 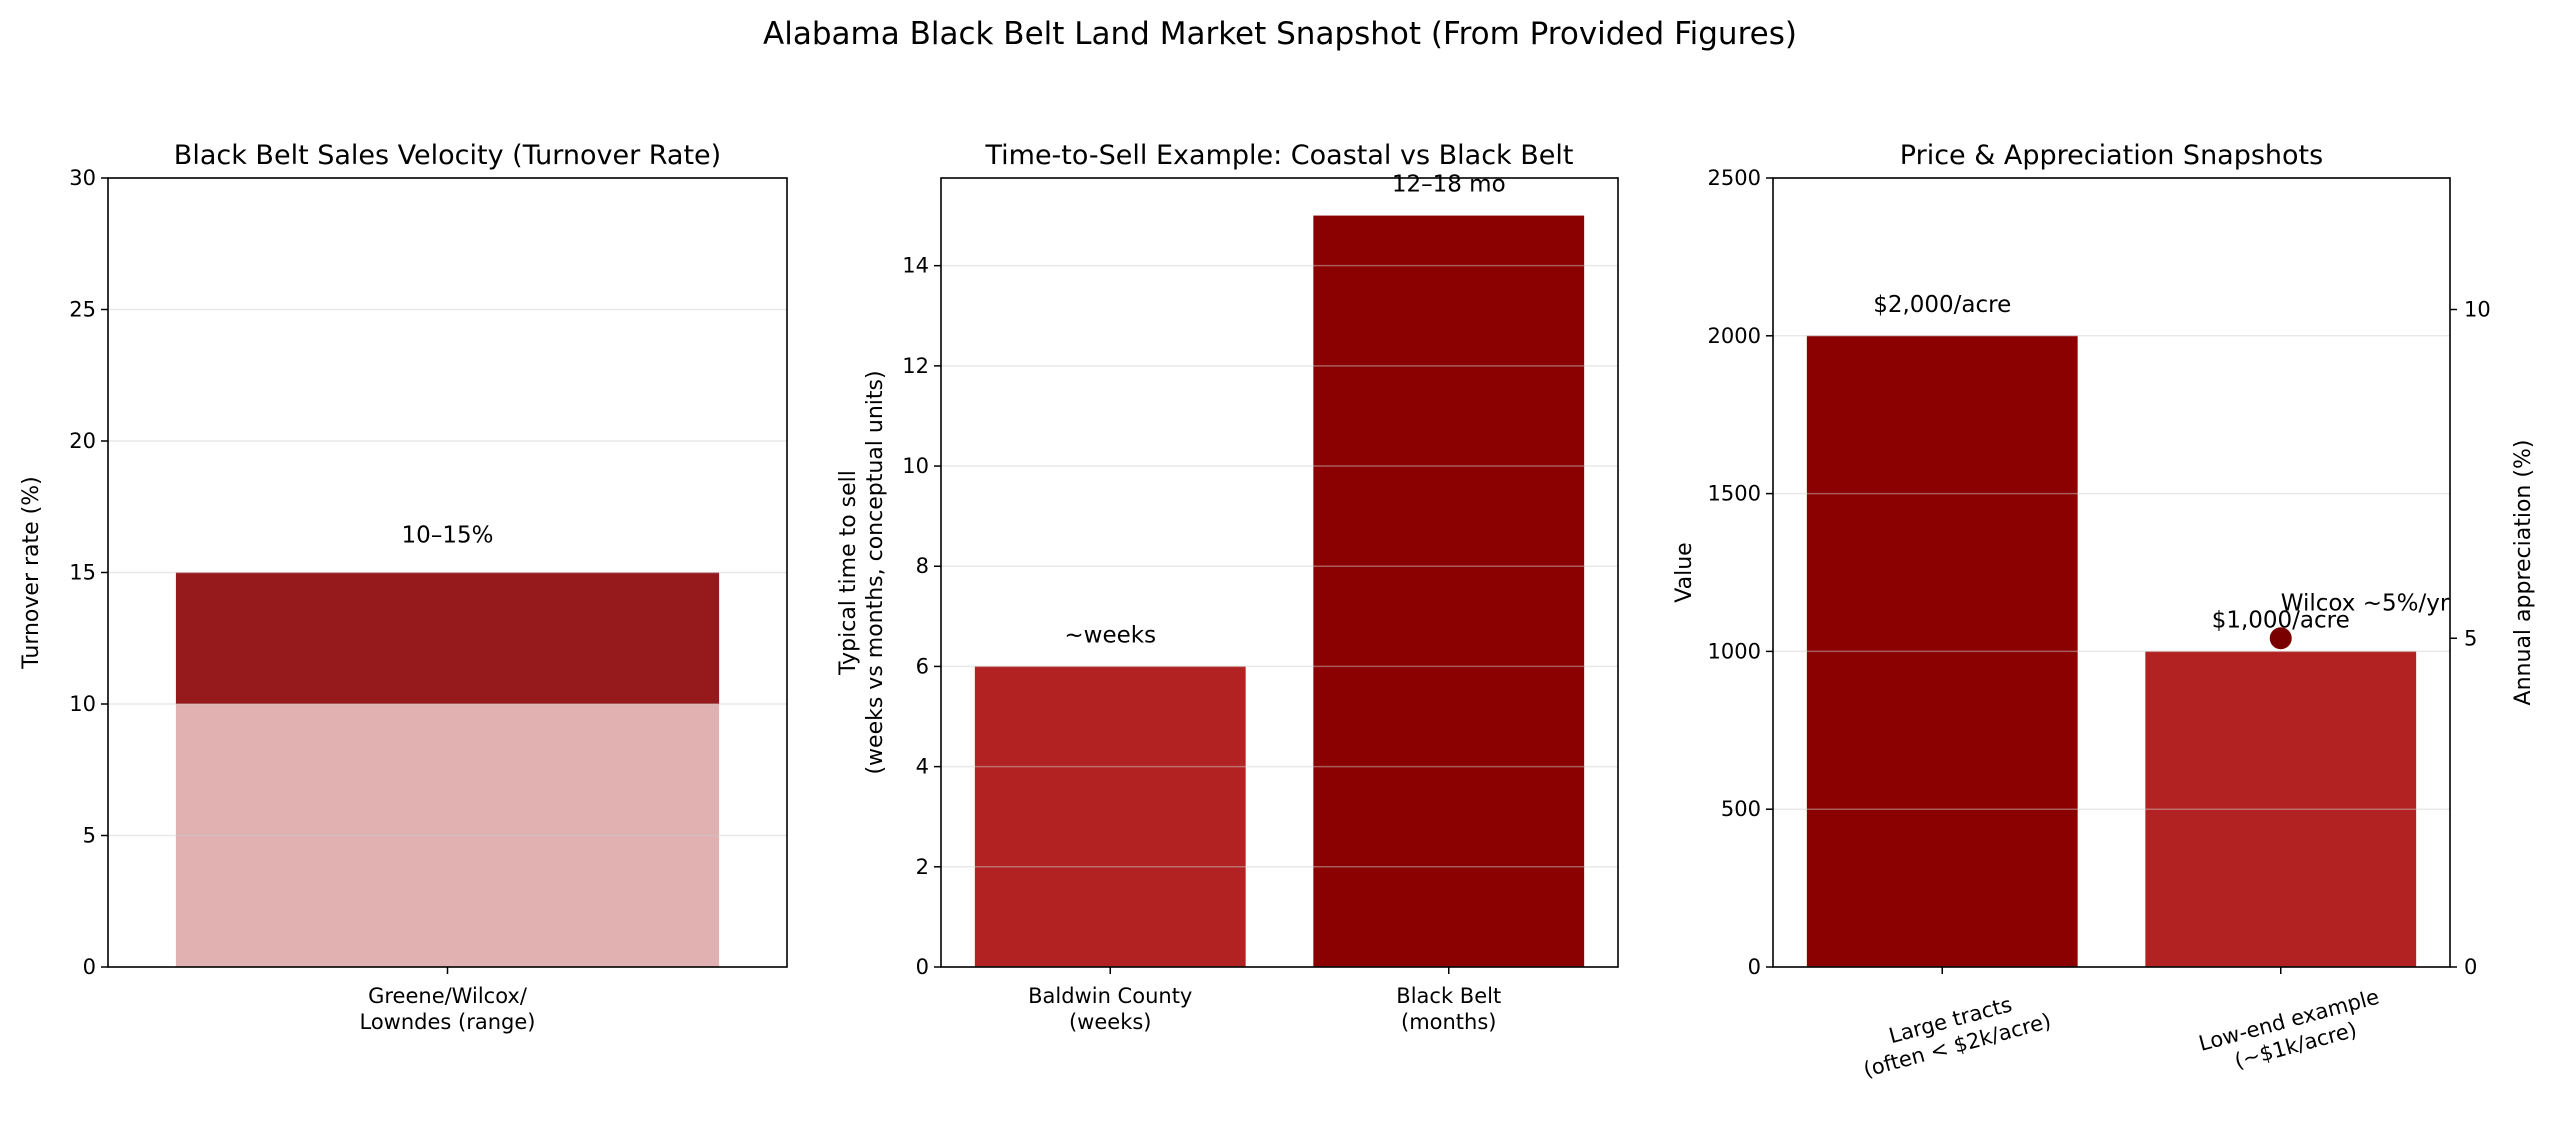 What do you see at coordinates (1734, 336) in the screenshot?
I see `y-tick-label: 2000` at bounding box center [1734, 336].